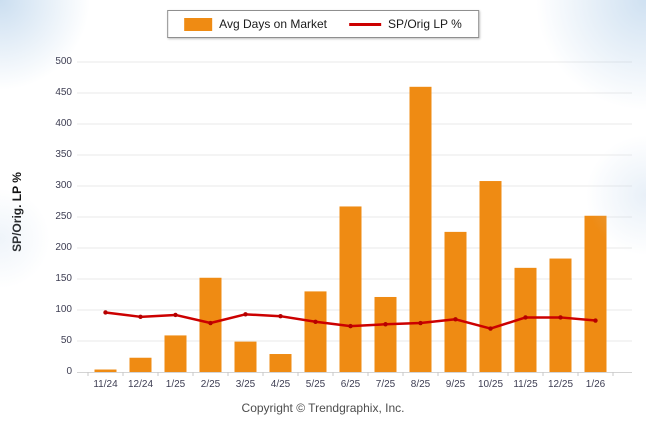  Describe the element at coordinates (63, 61) in the screenshot. I see `y-tick-label: 500` at that location.